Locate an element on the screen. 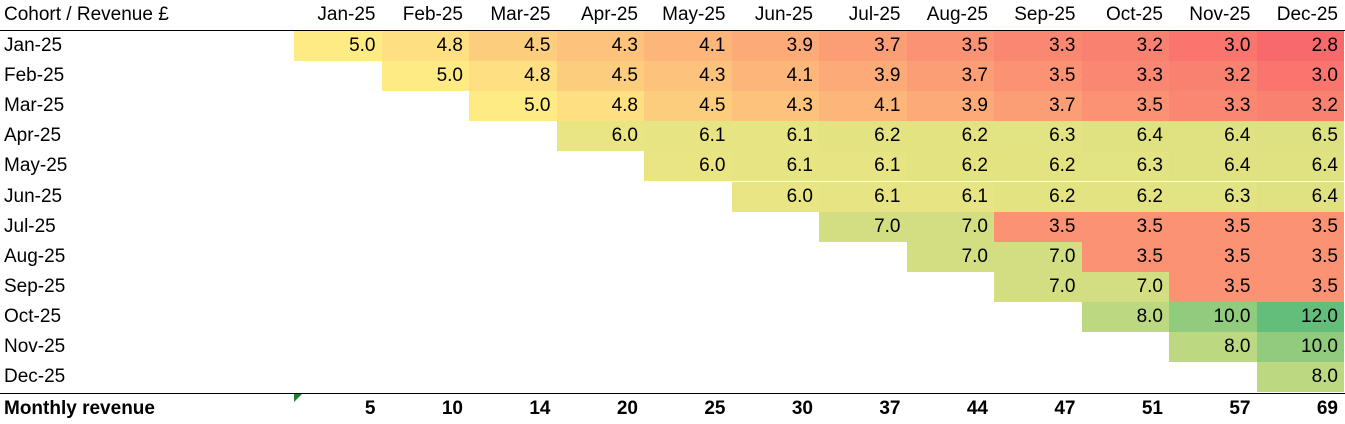  column-header: Jul-25 is located at coordinates (874, 14).